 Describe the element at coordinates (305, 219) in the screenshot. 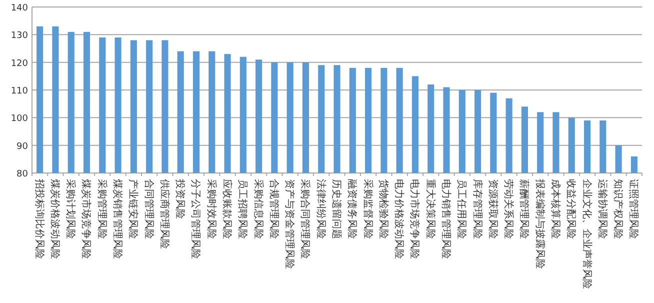

I see `x-tick-label: 采购合同管理风险` at that location.